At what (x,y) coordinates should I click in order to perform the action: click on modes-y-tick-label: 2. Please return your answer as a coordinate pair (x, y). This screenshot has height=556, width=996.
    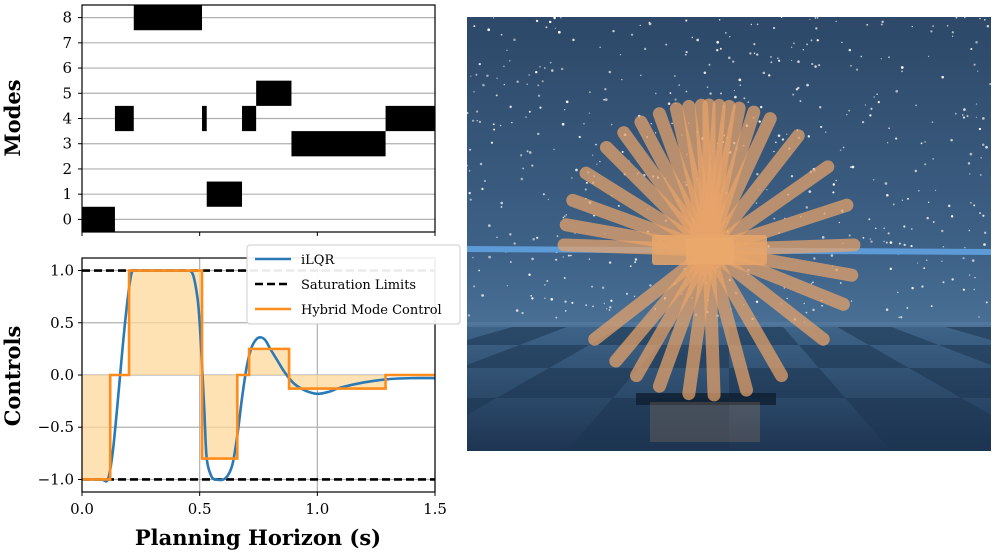
    Looking at the image, I should click on (67, 169).